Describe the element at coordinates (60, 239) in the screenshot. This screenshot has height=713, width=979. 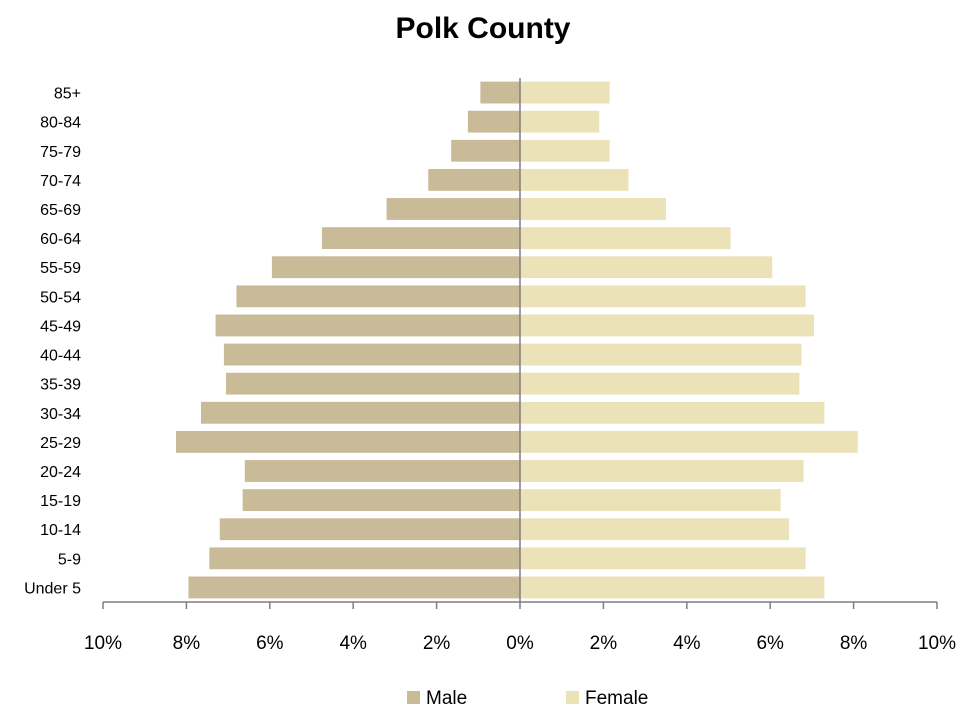
I see `category-label: 60-64` at that location.